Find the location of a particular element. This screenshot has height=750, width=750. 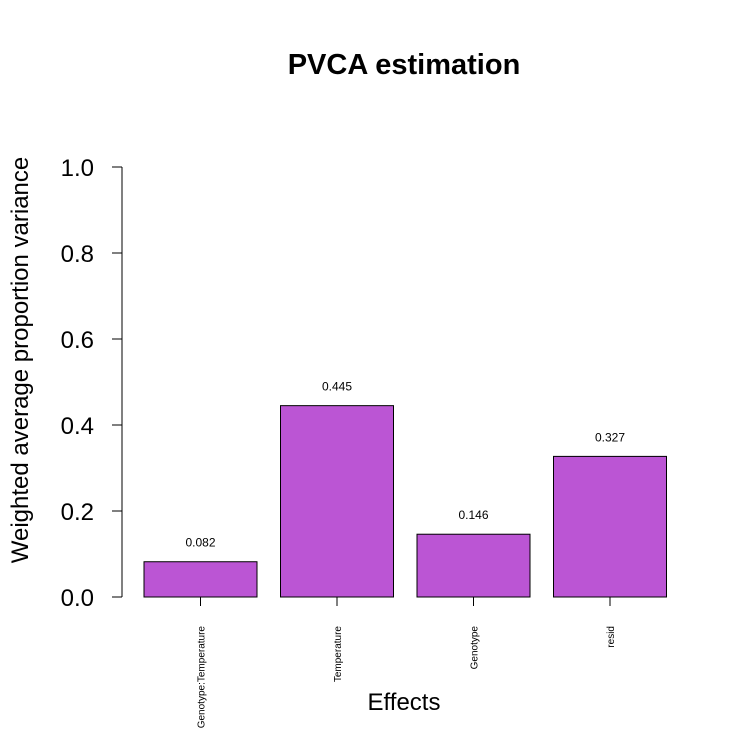

y-tick-label: 0.2 is located at coordinates (77, 512).